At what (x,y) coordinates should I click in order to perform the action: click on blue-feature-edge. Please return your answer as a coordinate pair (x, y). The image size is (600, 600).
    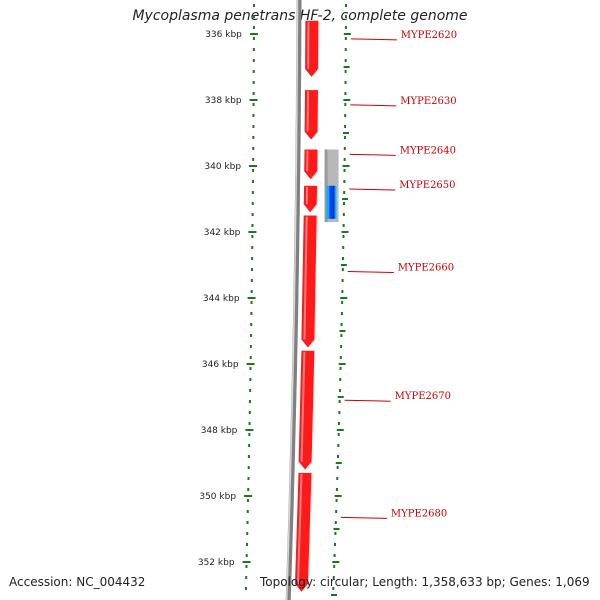
    Looking at the image, I should click on (334, 202).